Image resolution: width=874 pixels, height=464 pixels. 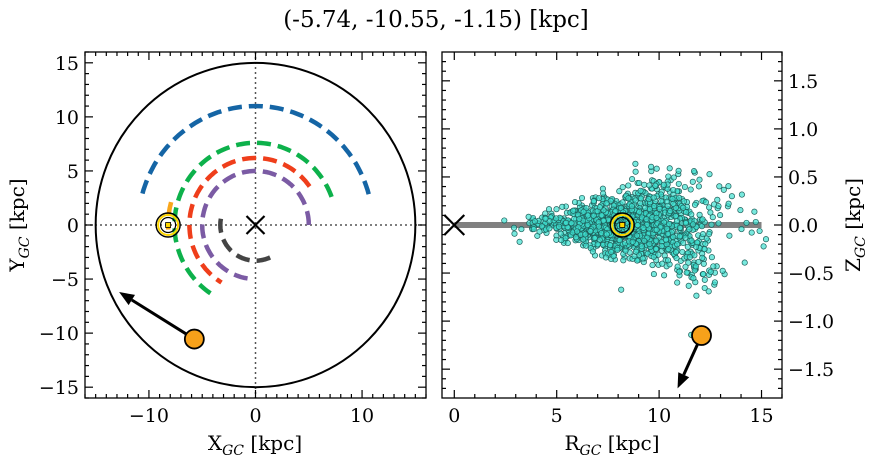 What do you see at coordinates (622, 225) in the screenshot?
I see `right-sun-marker-inner` at bounding box center [622, 225].